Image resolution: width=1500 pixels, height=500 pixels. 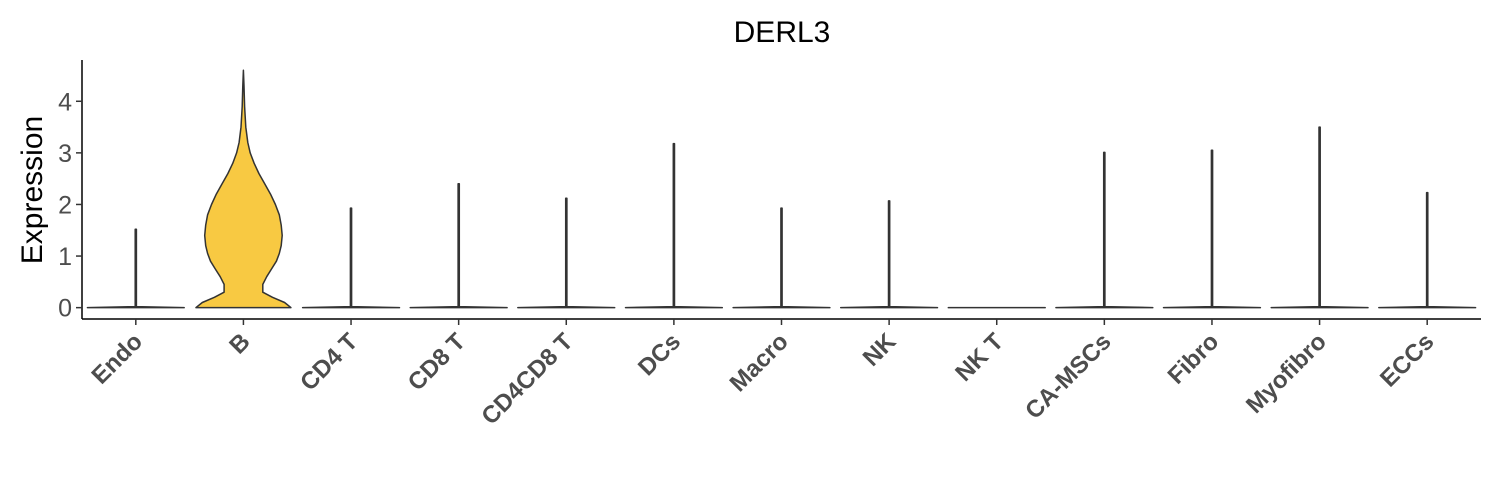 What do you see at coordinates (329, 362) in the screenshot?
I see `x-tick-label: CD4 T` at bounding box center [329, 362].